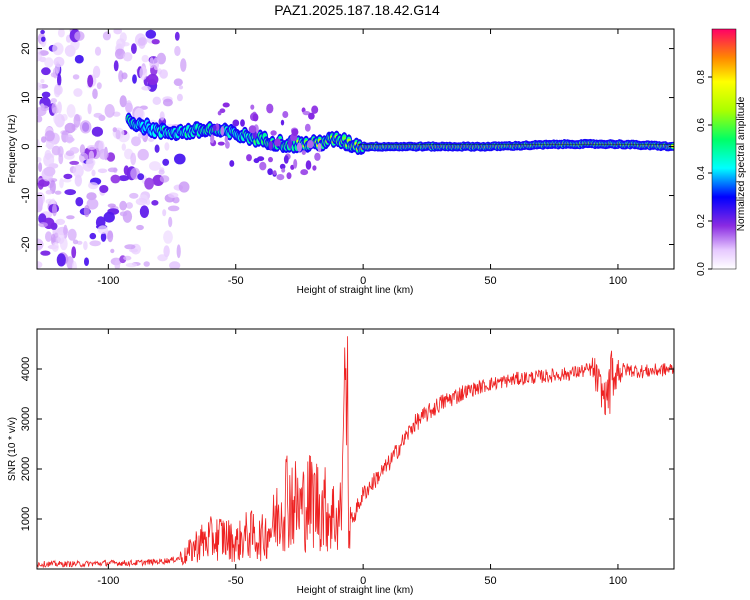  I want to click on spectrogram-x-tick-label: -100, so click(108, 281).